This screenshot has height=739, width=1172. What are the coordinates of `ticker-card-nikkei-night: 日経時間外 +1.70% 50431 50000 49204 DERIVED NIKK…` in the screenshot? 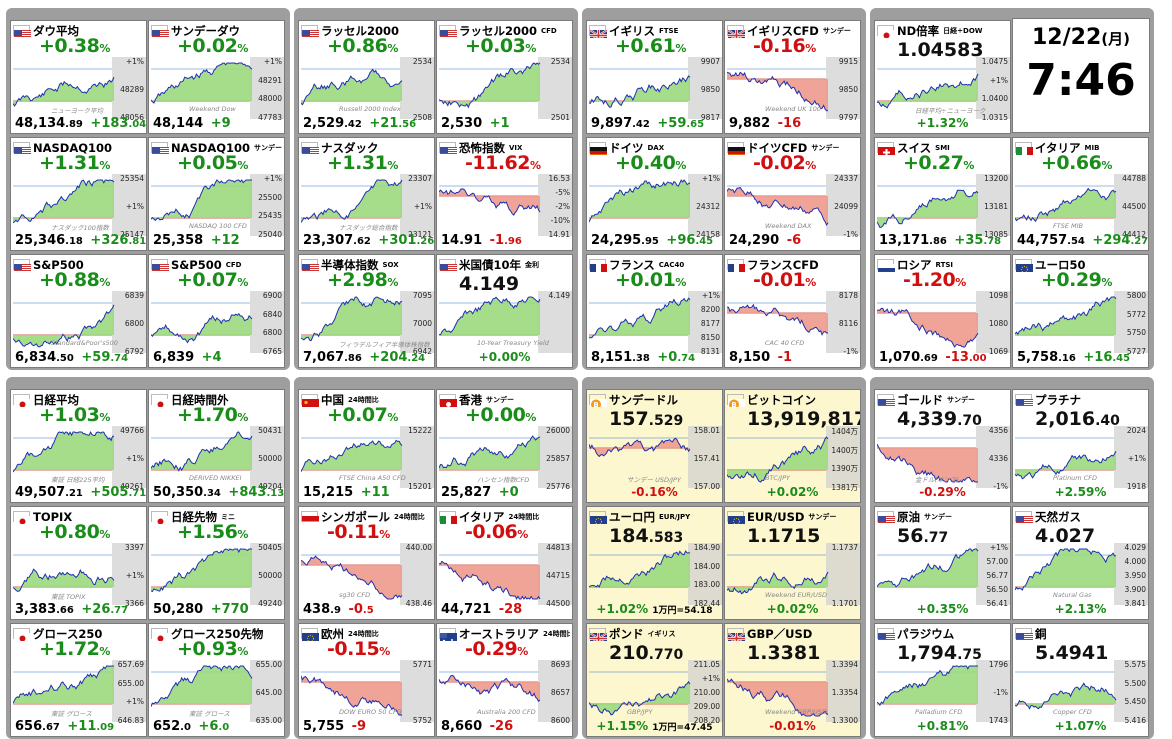 It's located at (216, 446).